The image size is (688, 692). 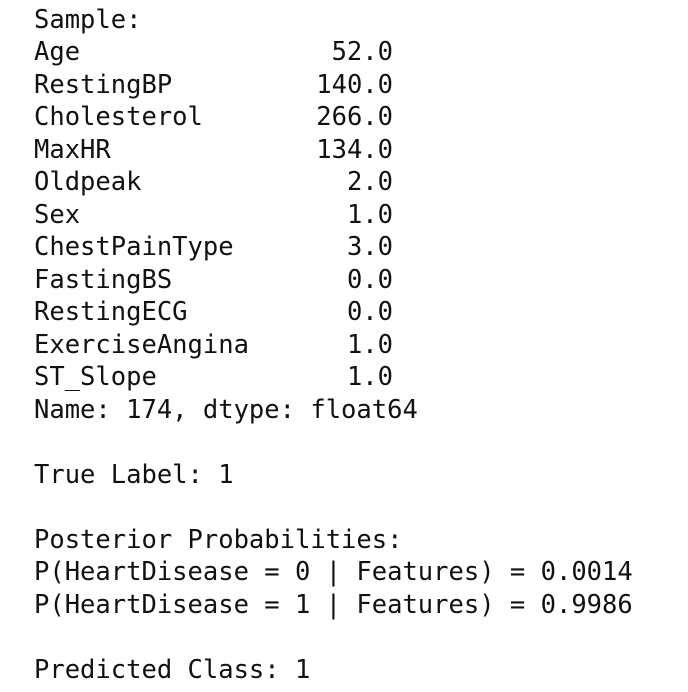 What do you see at coordinates (118, 117) in the screenshot?
I see `feature-name: Cholesterol` at bounding box center [118, 117].